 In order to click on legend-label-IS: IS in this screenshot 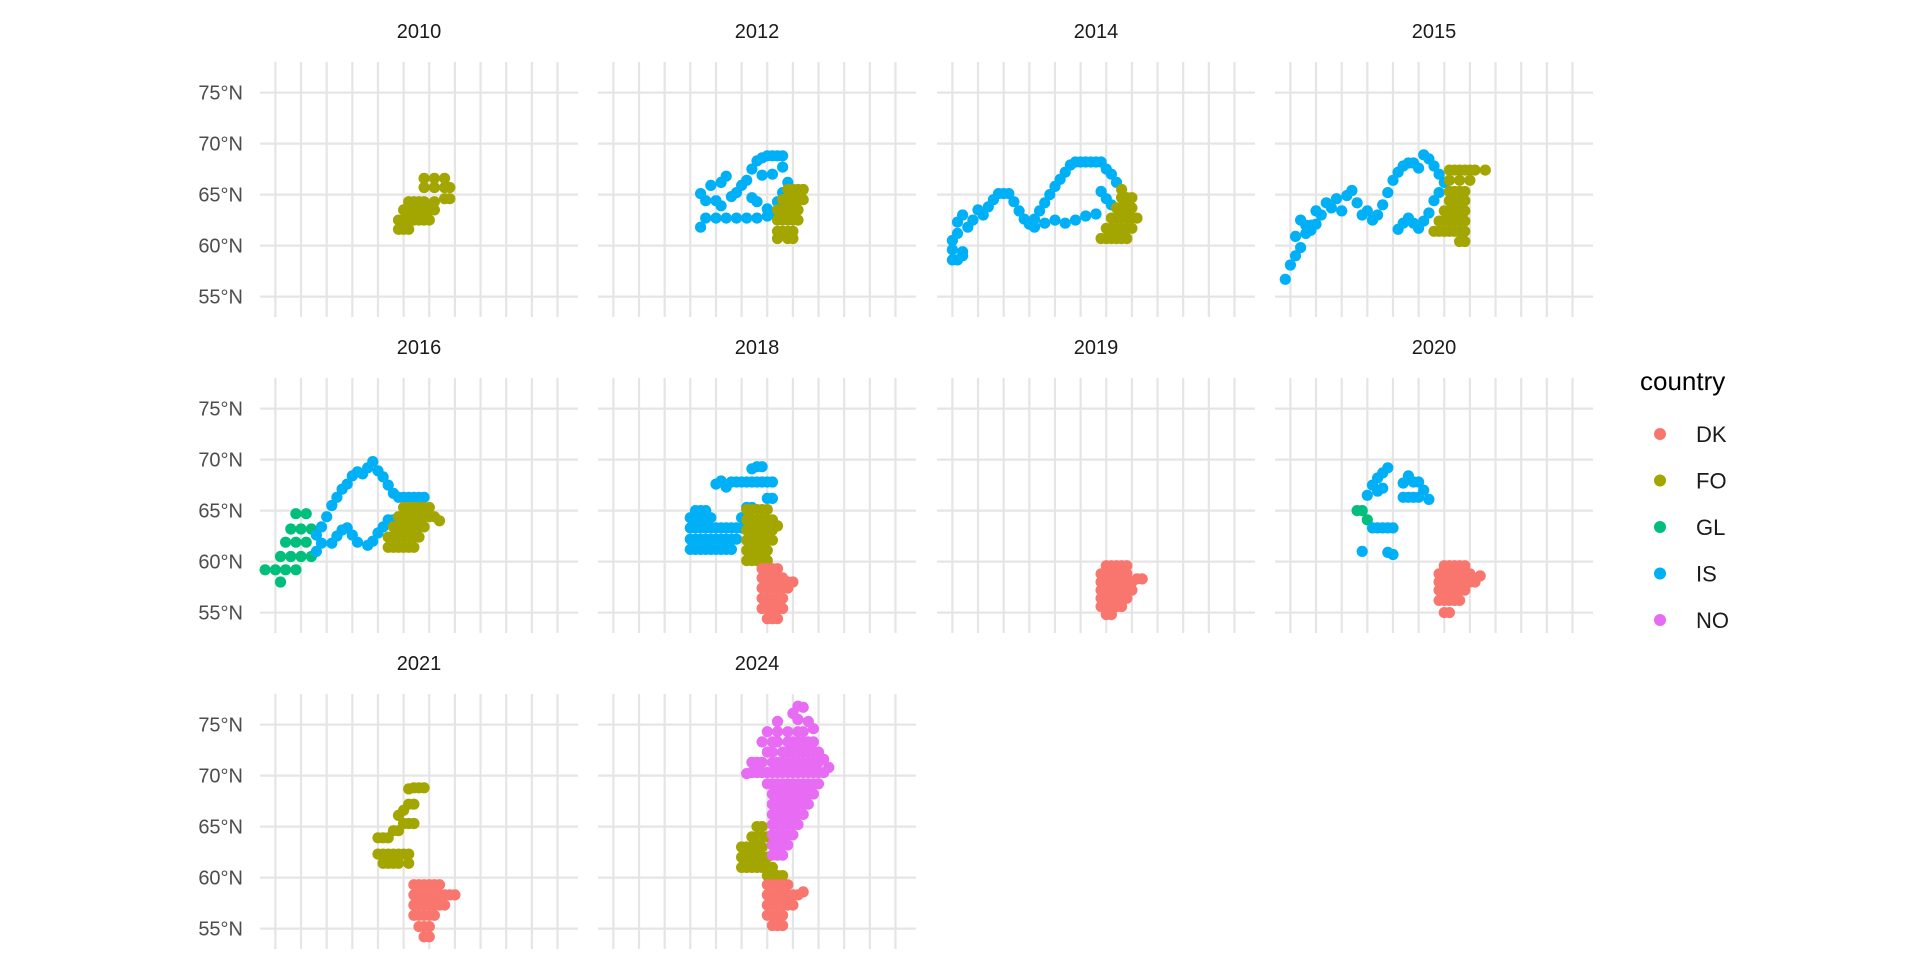, I will do `click(1706, 574)`.